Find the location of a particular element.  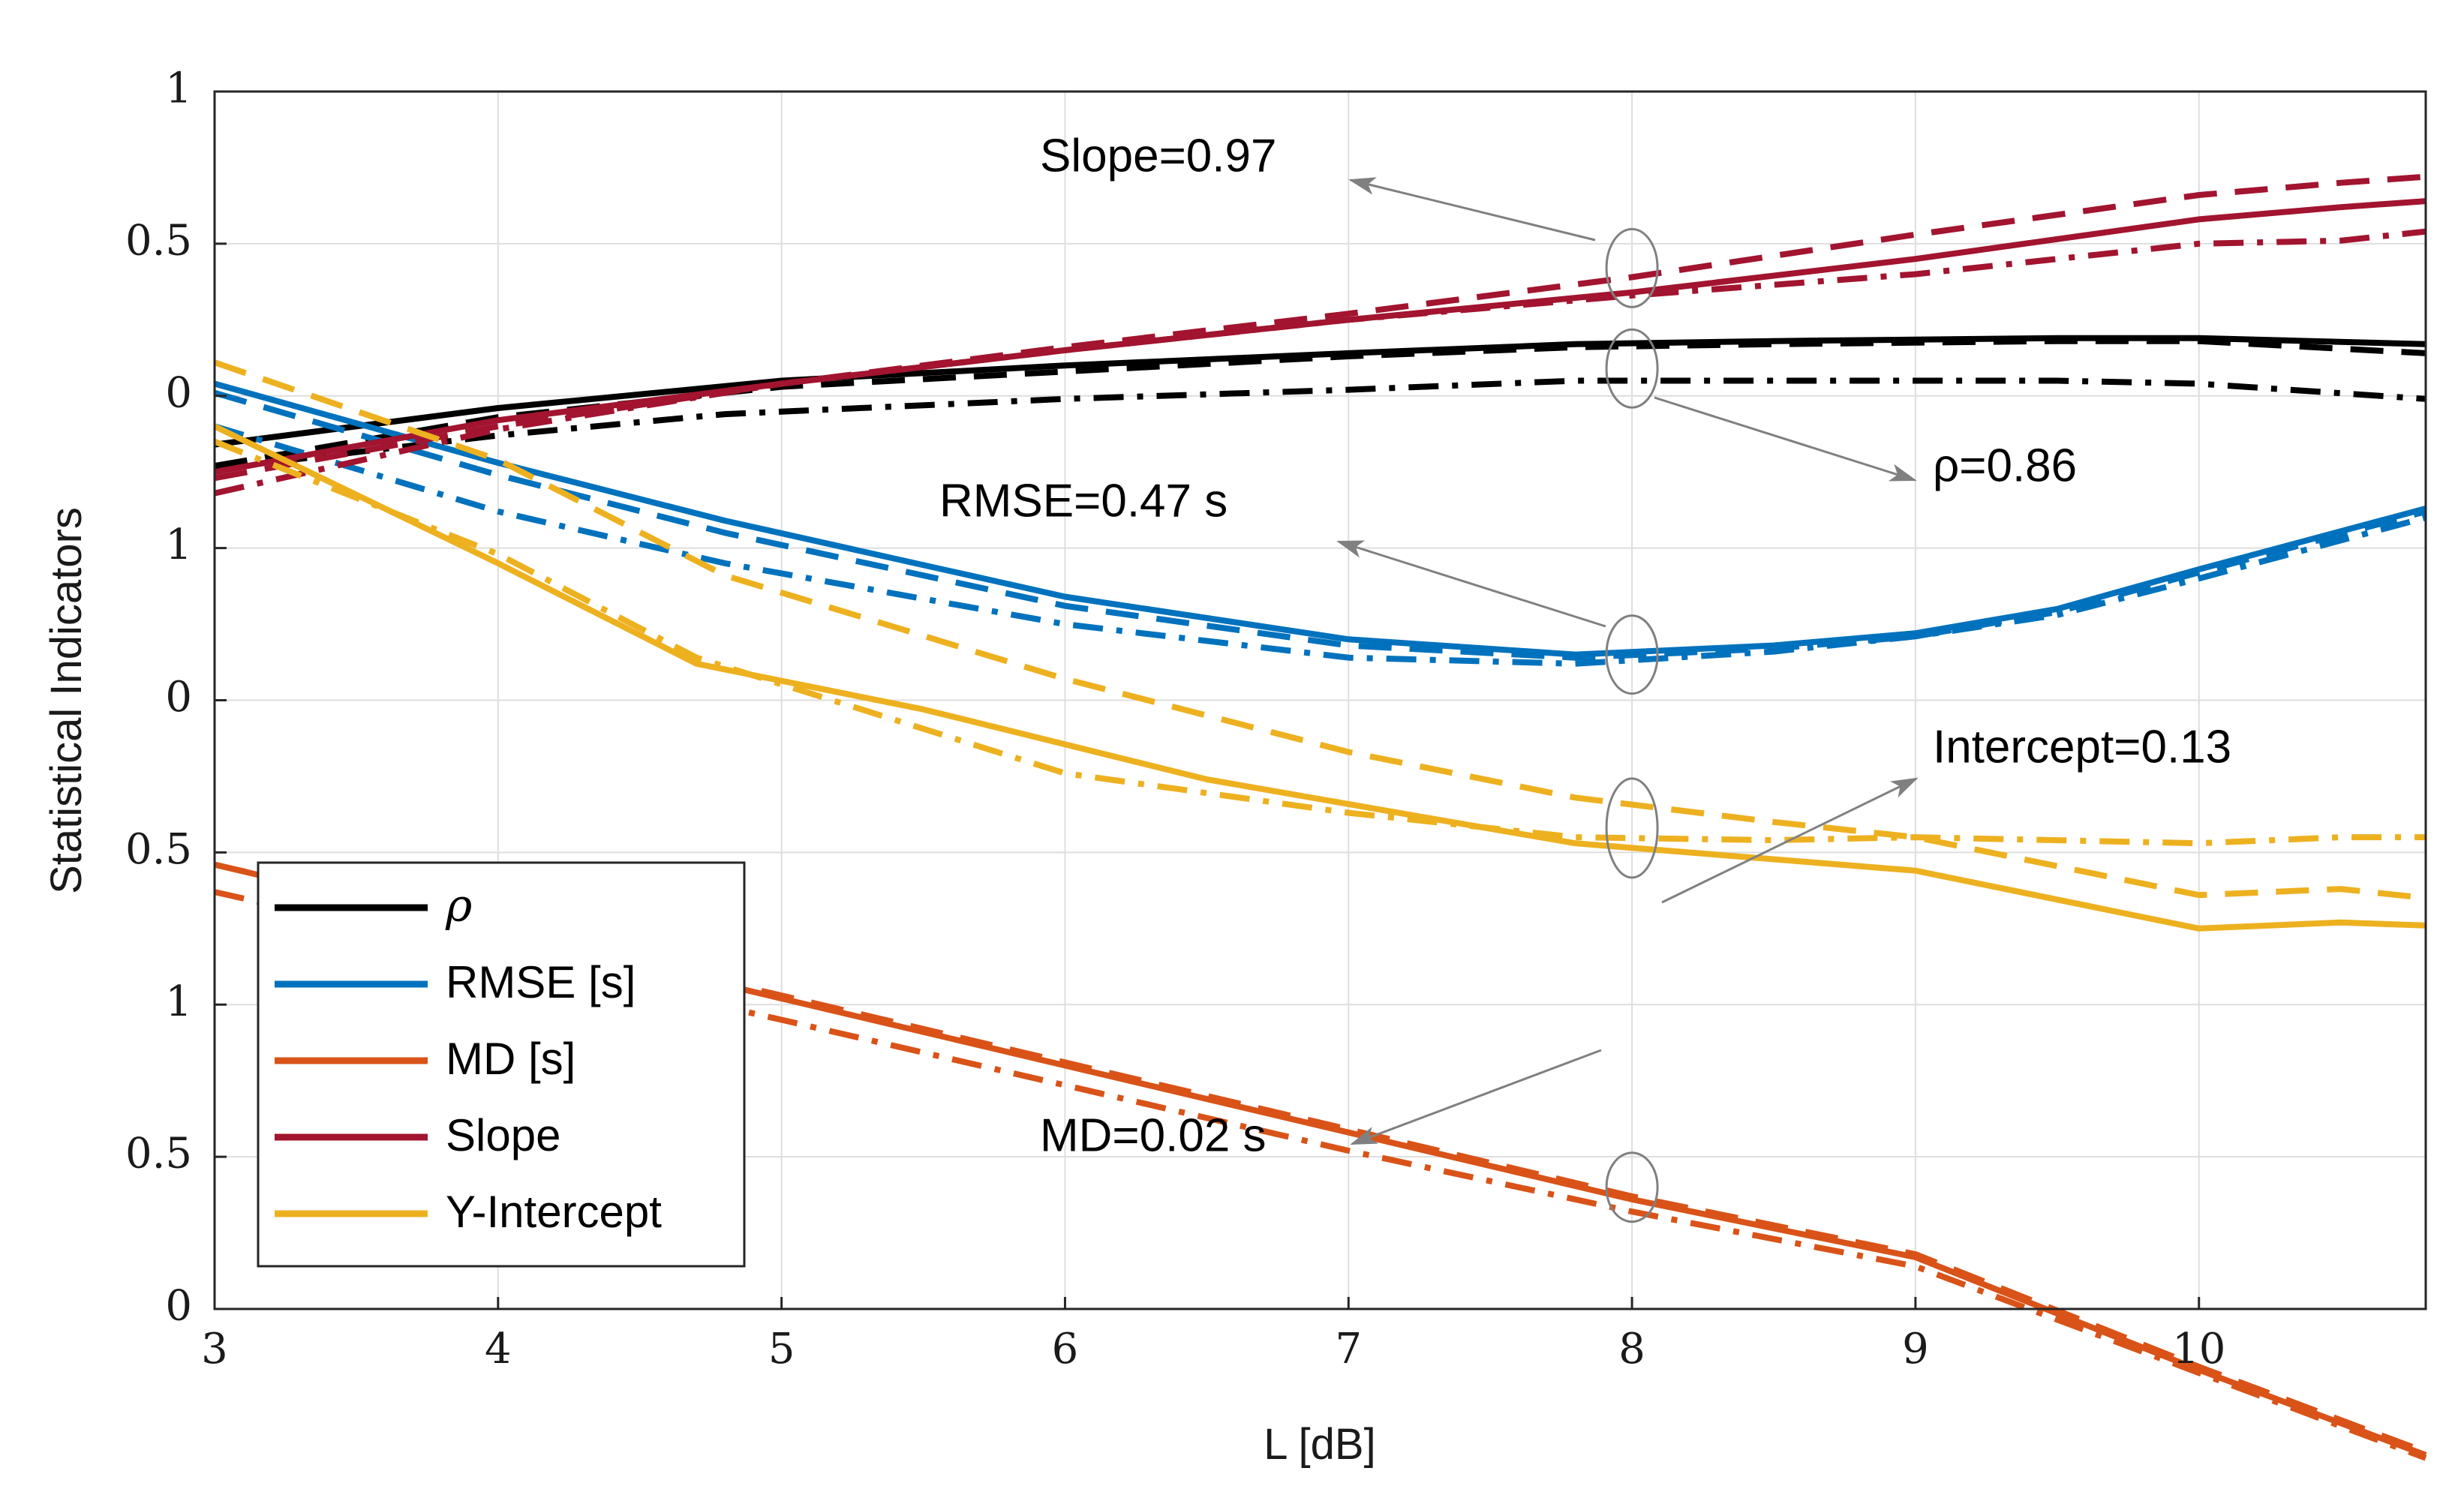

x-axis-label: L [dB] is located at coordinates (1319, 1444).